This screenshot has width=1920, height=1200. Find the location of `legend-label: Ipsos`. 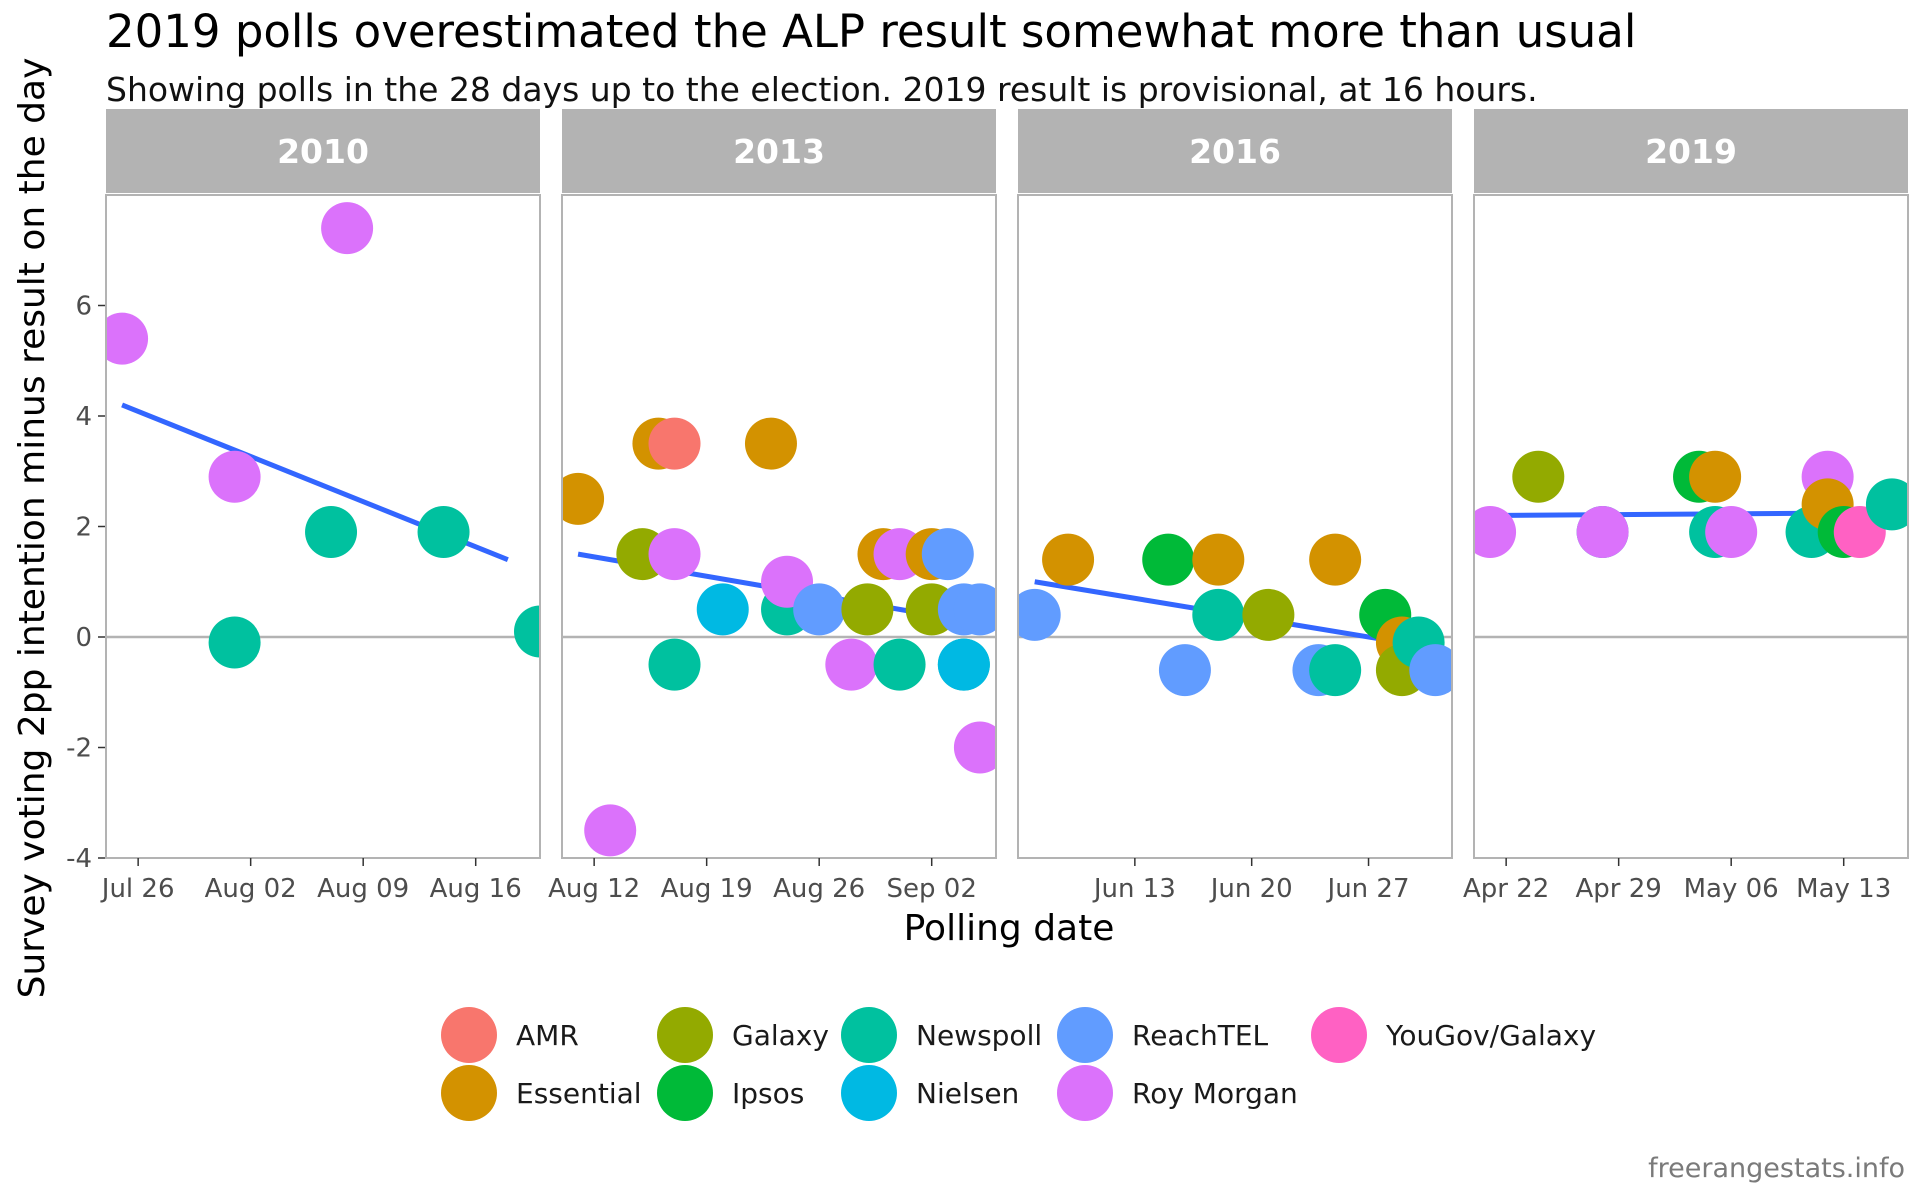

legend-label: Ipsos is located at coordinates (768, 1093).